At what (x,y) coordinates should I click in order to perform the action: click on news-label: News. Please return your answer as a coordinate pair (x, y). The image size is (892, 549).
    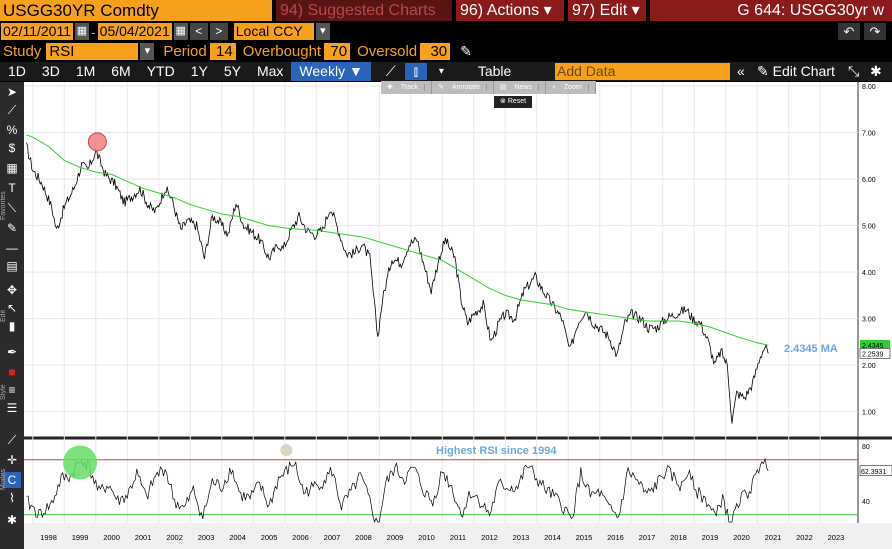
    Looking at the image, I should click on (523, 87).